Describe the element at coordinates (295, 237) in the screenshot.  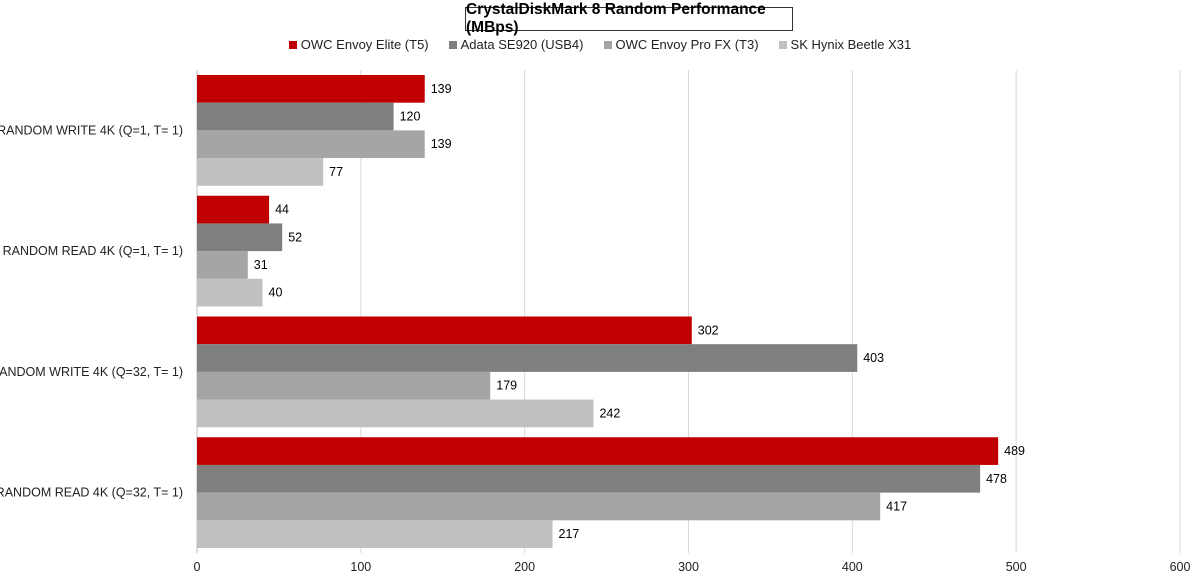
I see `data-label: 52` at that location.